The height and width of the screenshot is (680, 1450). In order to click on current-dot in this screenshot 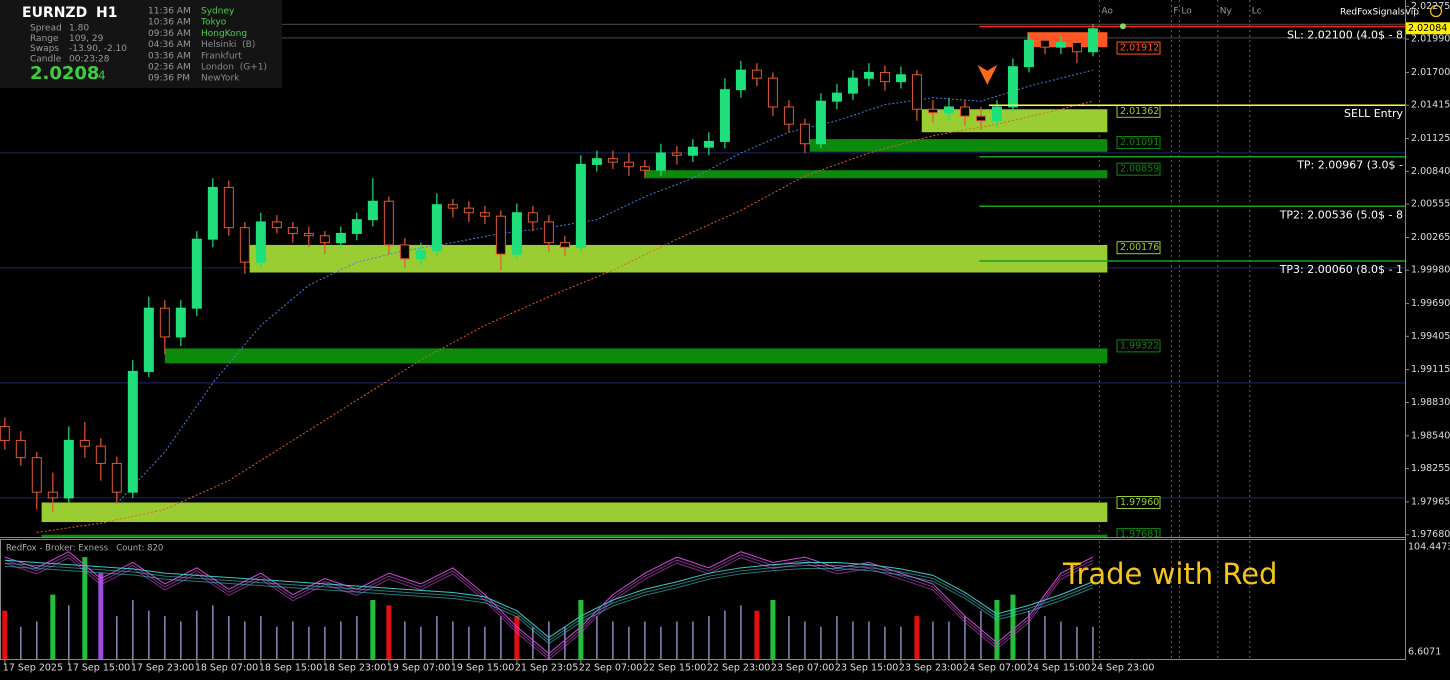, I will do `click(1122, 26)`.